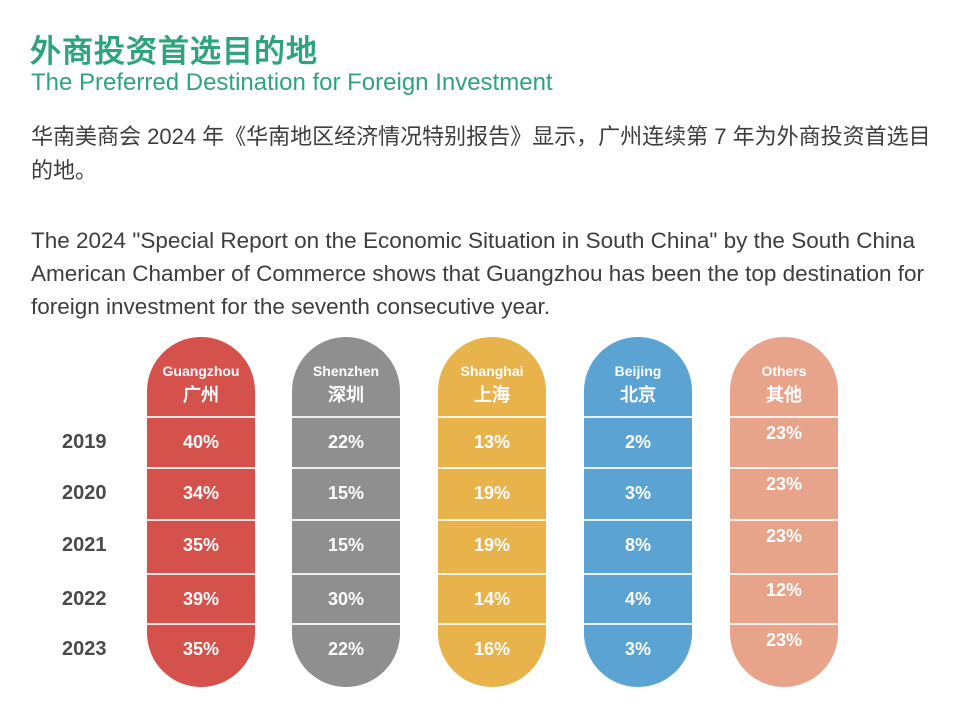 The image size is (960, 705). Describe the element at coordinates (637, 442) in the screenshot. I see `value-cell: 2%` at that location.